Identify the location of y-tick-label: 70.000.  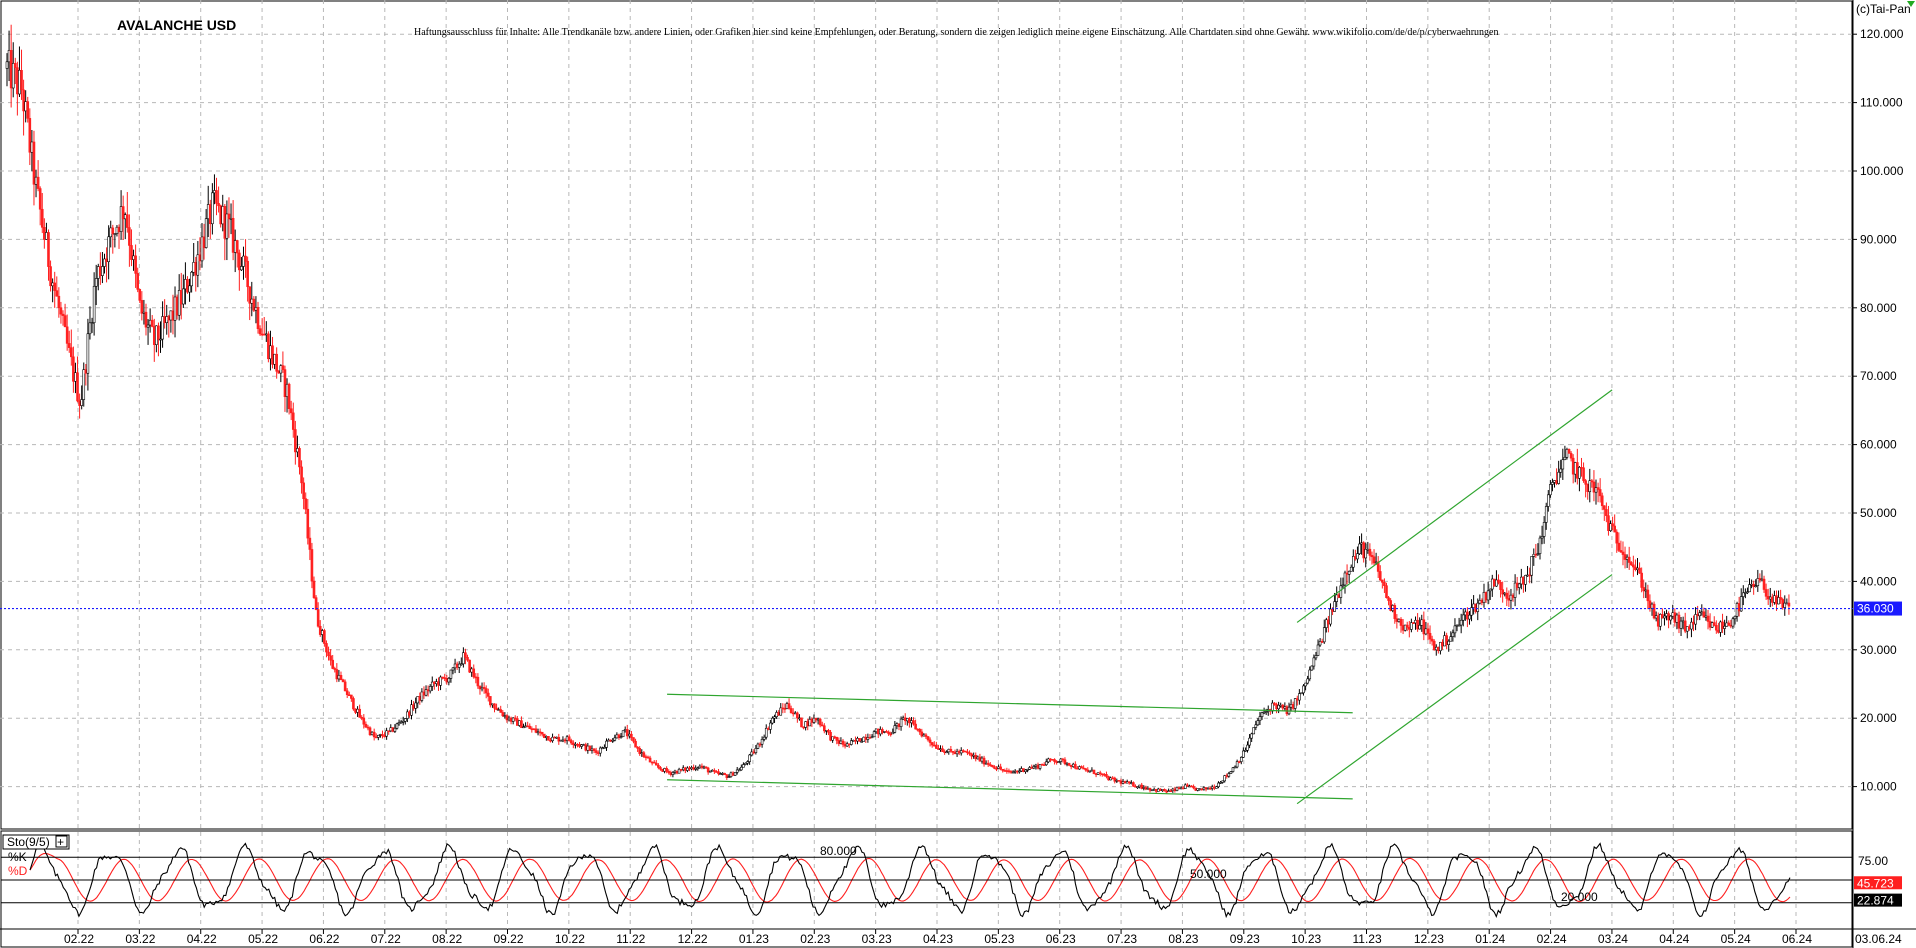
(1878, 376).